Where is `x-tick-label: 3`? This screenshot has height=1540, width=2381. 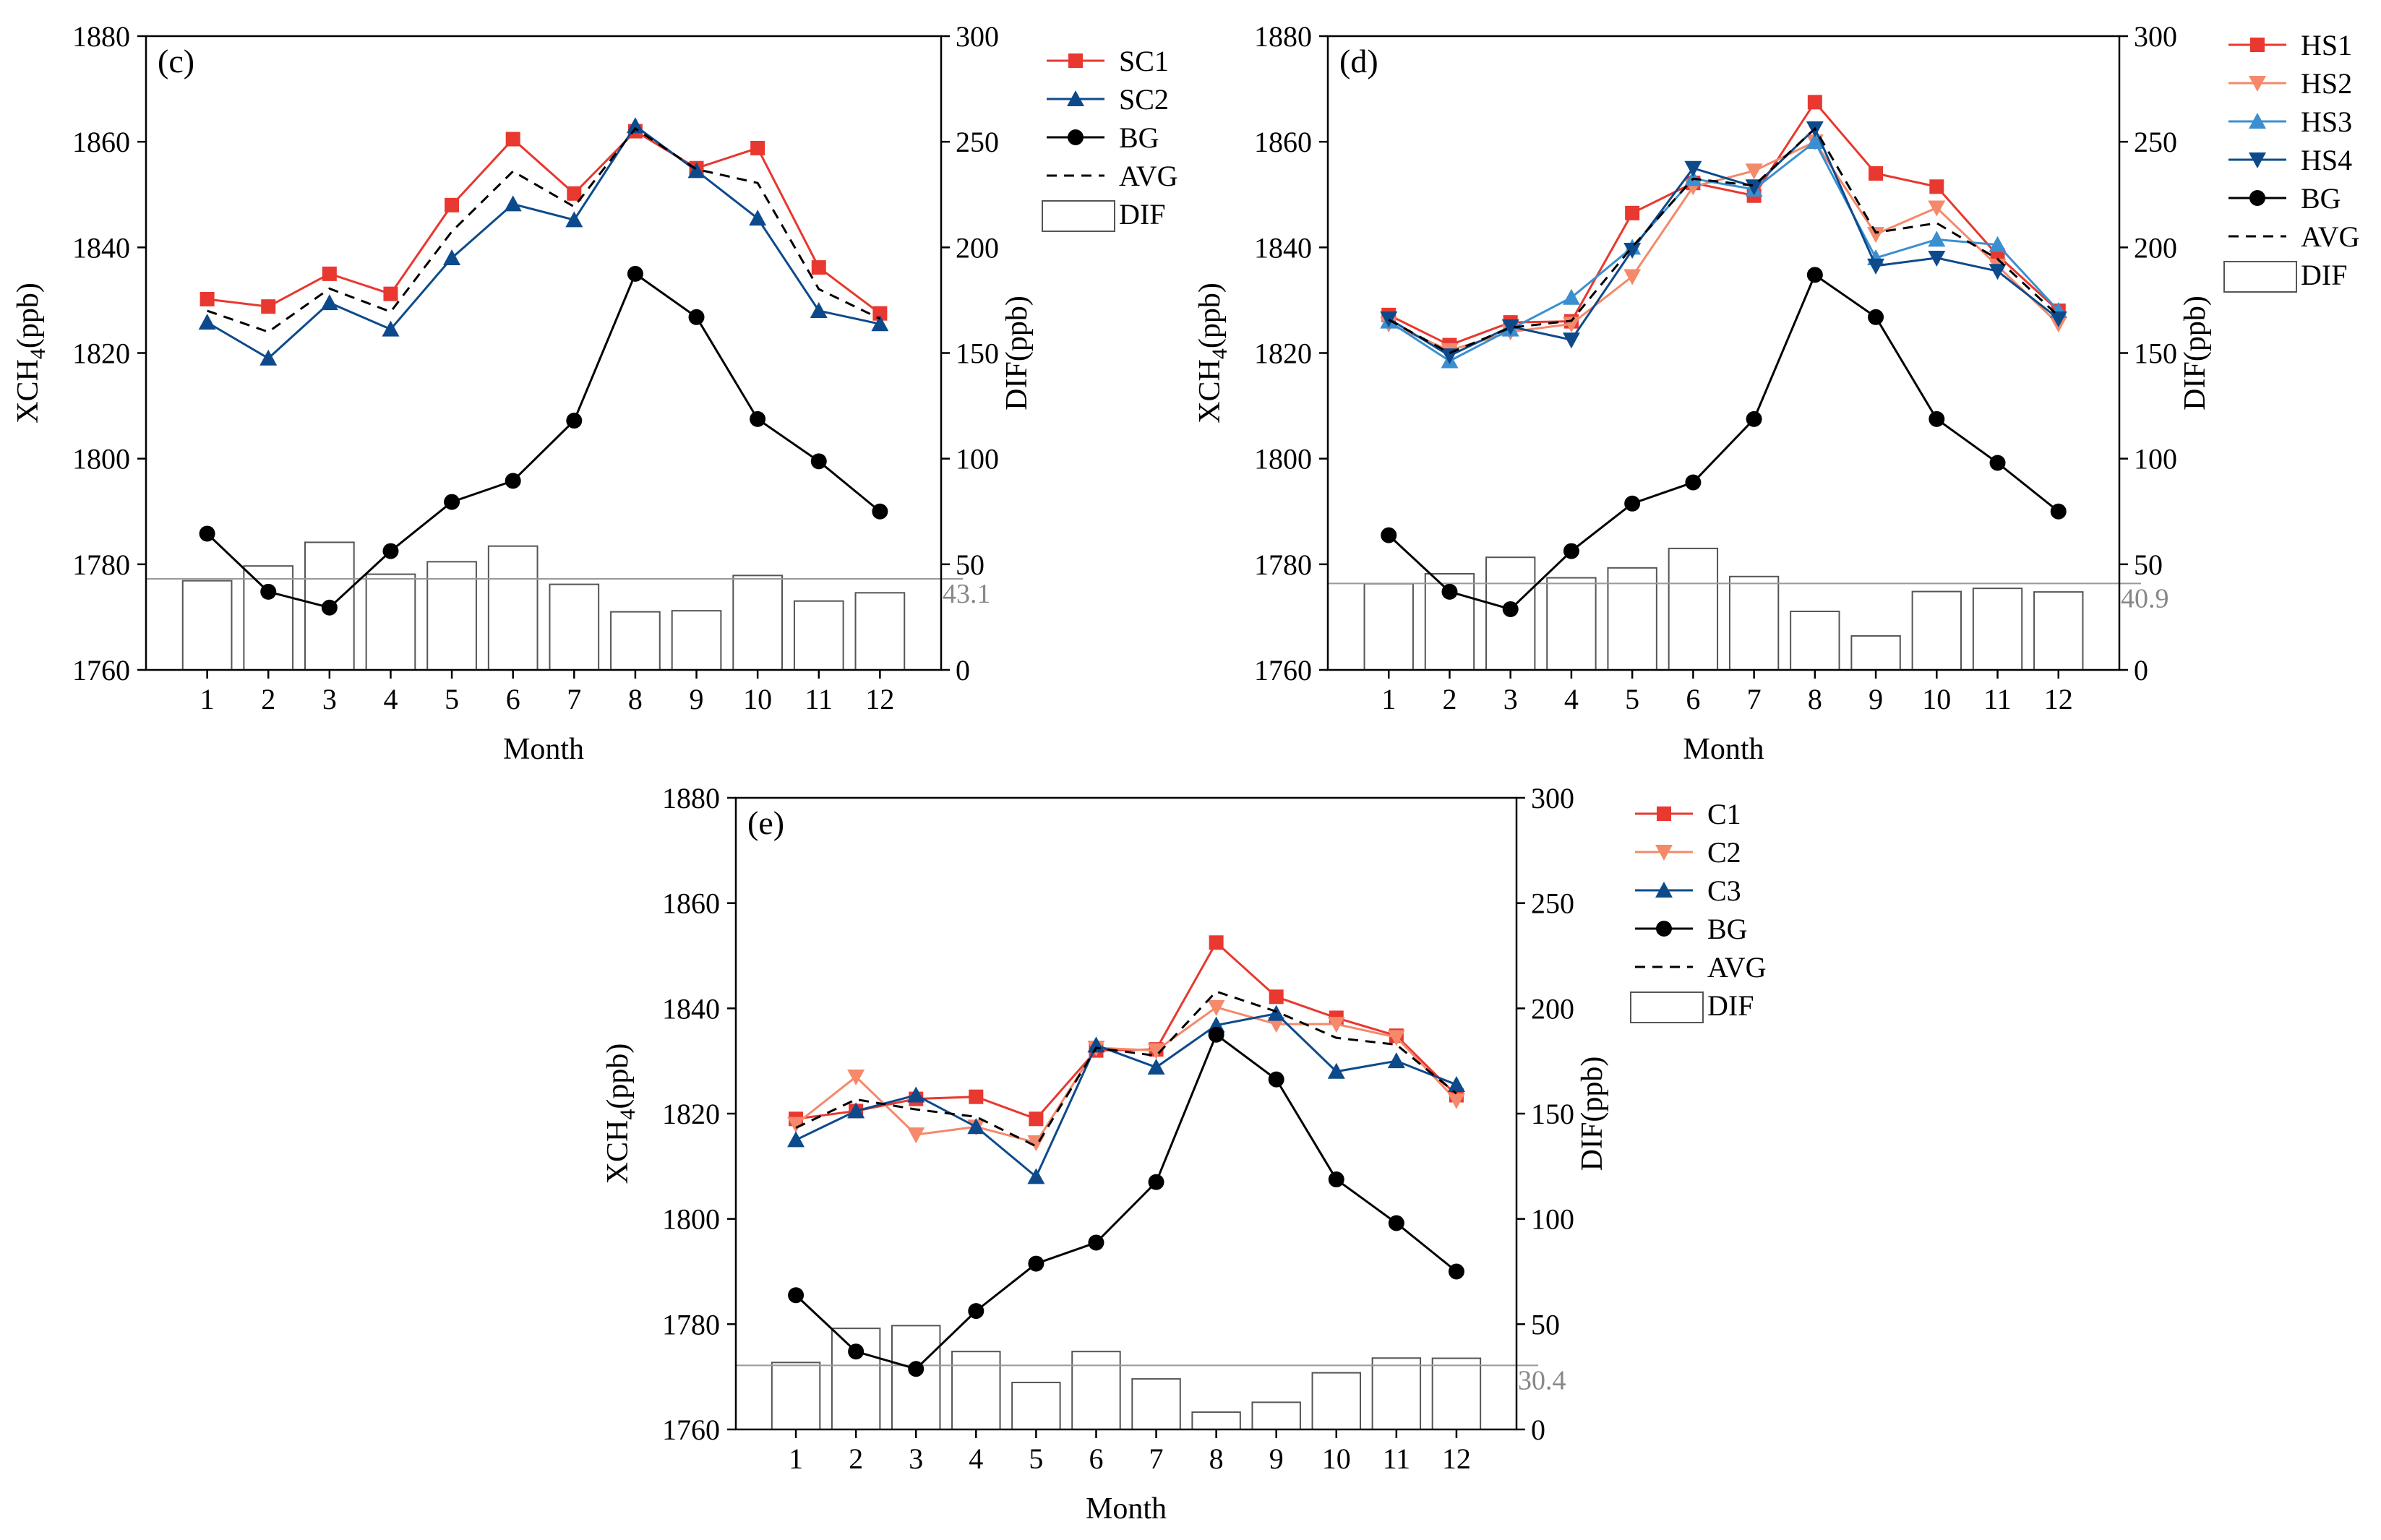 x-tick-label: 3 is located at coordinates (329, 699).